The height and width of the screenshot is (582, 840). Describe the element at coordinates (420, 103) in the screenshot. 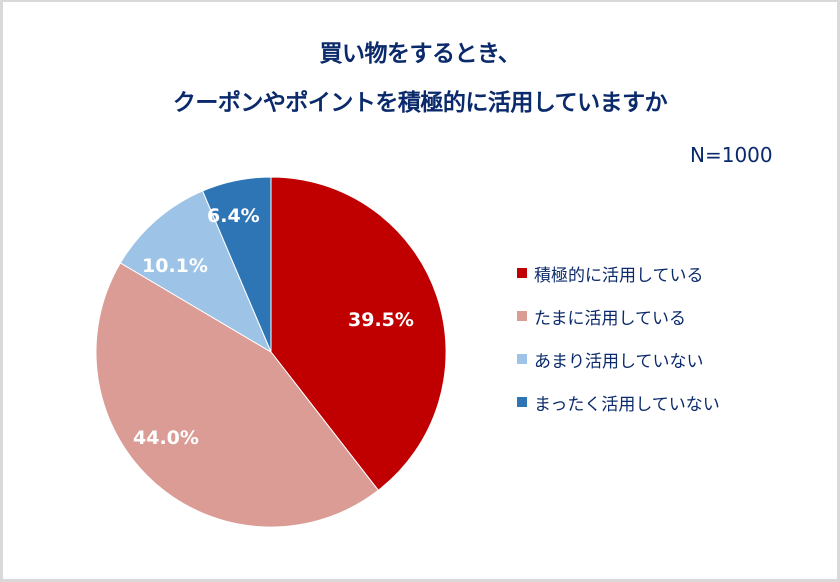

I see `chart-title-line-2: クーポンやポイントを積極的に活用していますか` at that location.